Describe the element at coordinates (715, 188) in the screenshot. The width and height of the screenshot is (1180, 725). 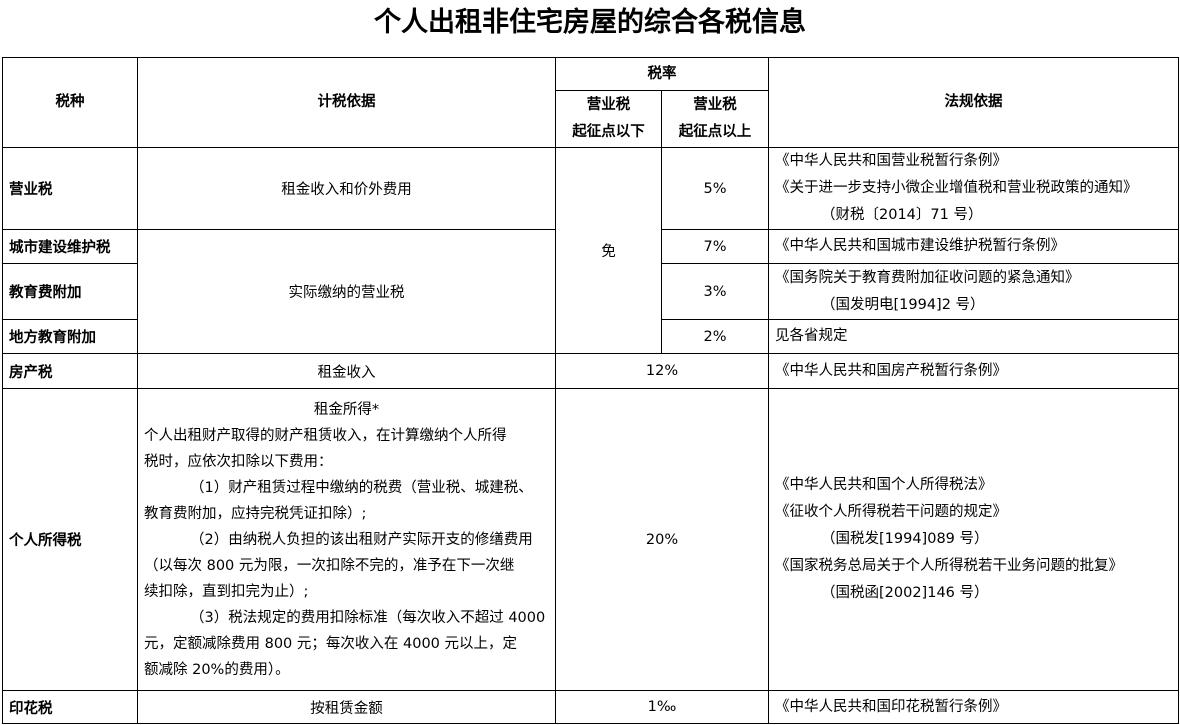
I see `tax-rate: 5%` at that location.